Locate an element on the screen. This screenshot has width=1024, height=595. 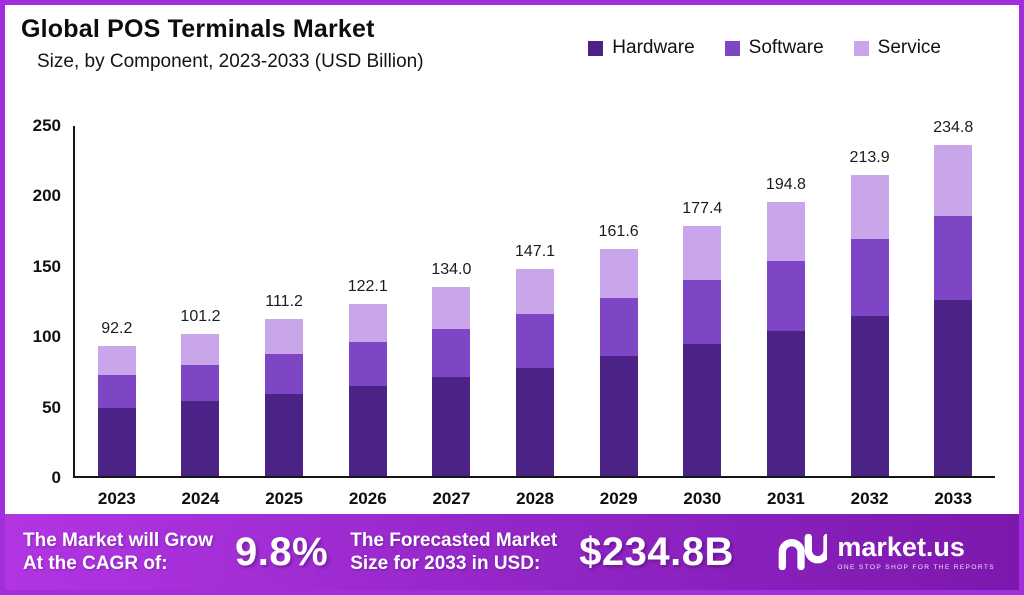
bar-segment-service-2029 is located at coordinates (618, 273).